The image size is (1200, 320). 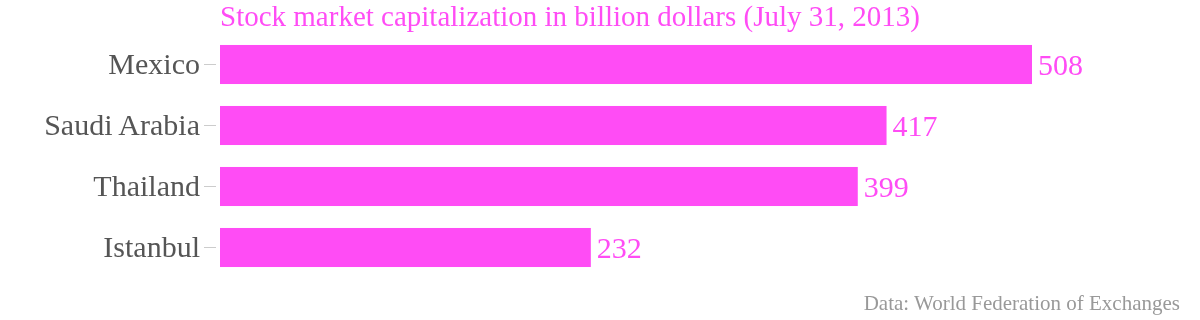 I want to click on data-label: 417, so click(x=915, y=125).